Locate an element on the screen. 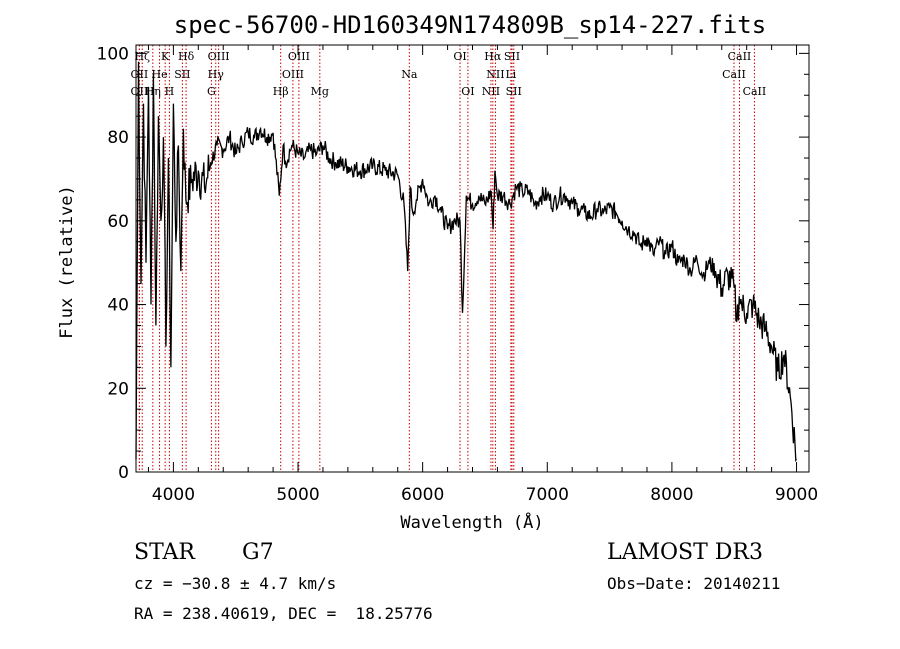 This screenshot has height=649, width=900. line-marker-label: Hα is located at coordinates (493, 56).